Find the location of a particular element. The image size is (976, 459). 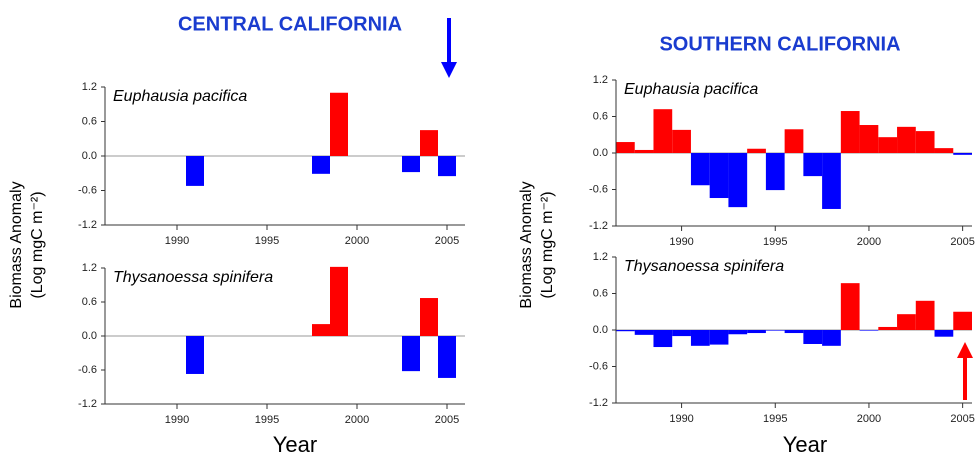

arrow-blue is located at coordinates (449, 48).